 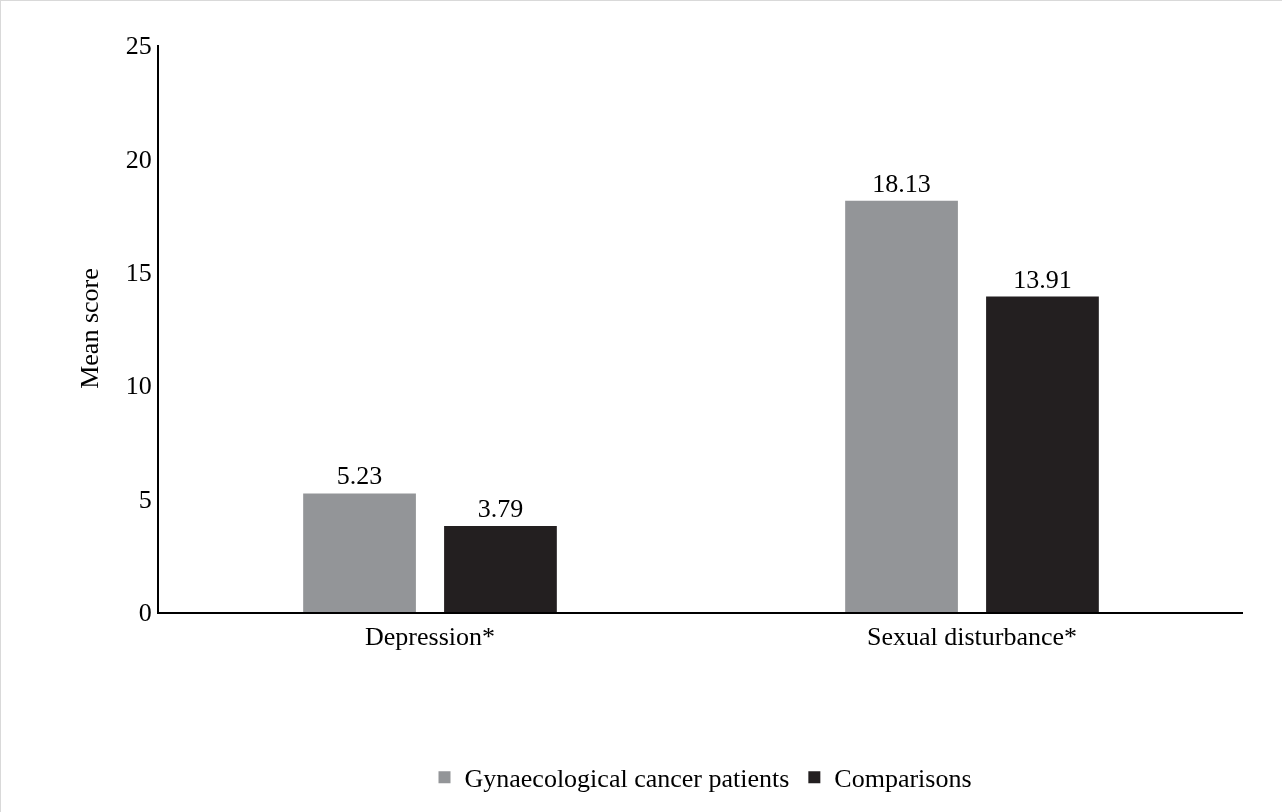 What do you see at coordinates (627, 779) in the screenshot?
I see `legend-label: Gynaecological cancer patients` at bounding box center [627, 779].